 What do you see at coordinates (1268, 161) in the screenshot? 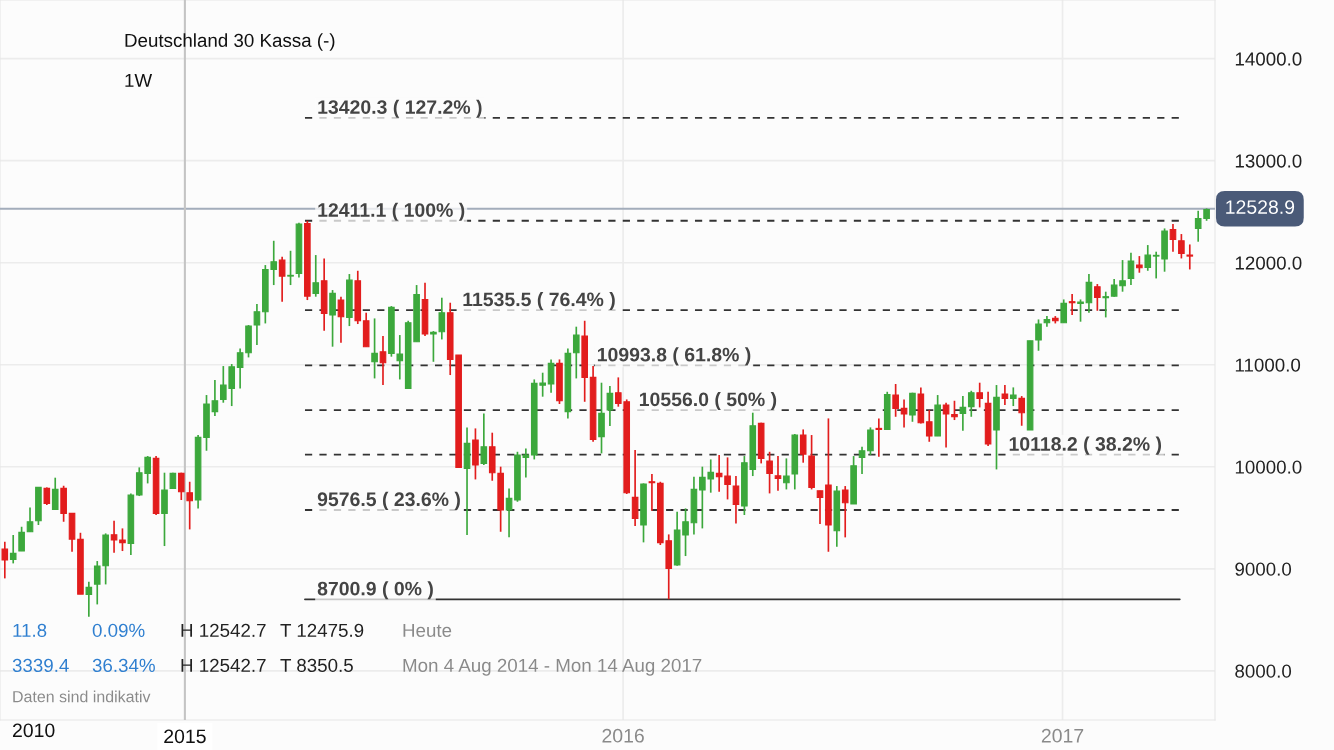
I see `y-tick-label: 13000.0` at bounding box center [1268, 161].